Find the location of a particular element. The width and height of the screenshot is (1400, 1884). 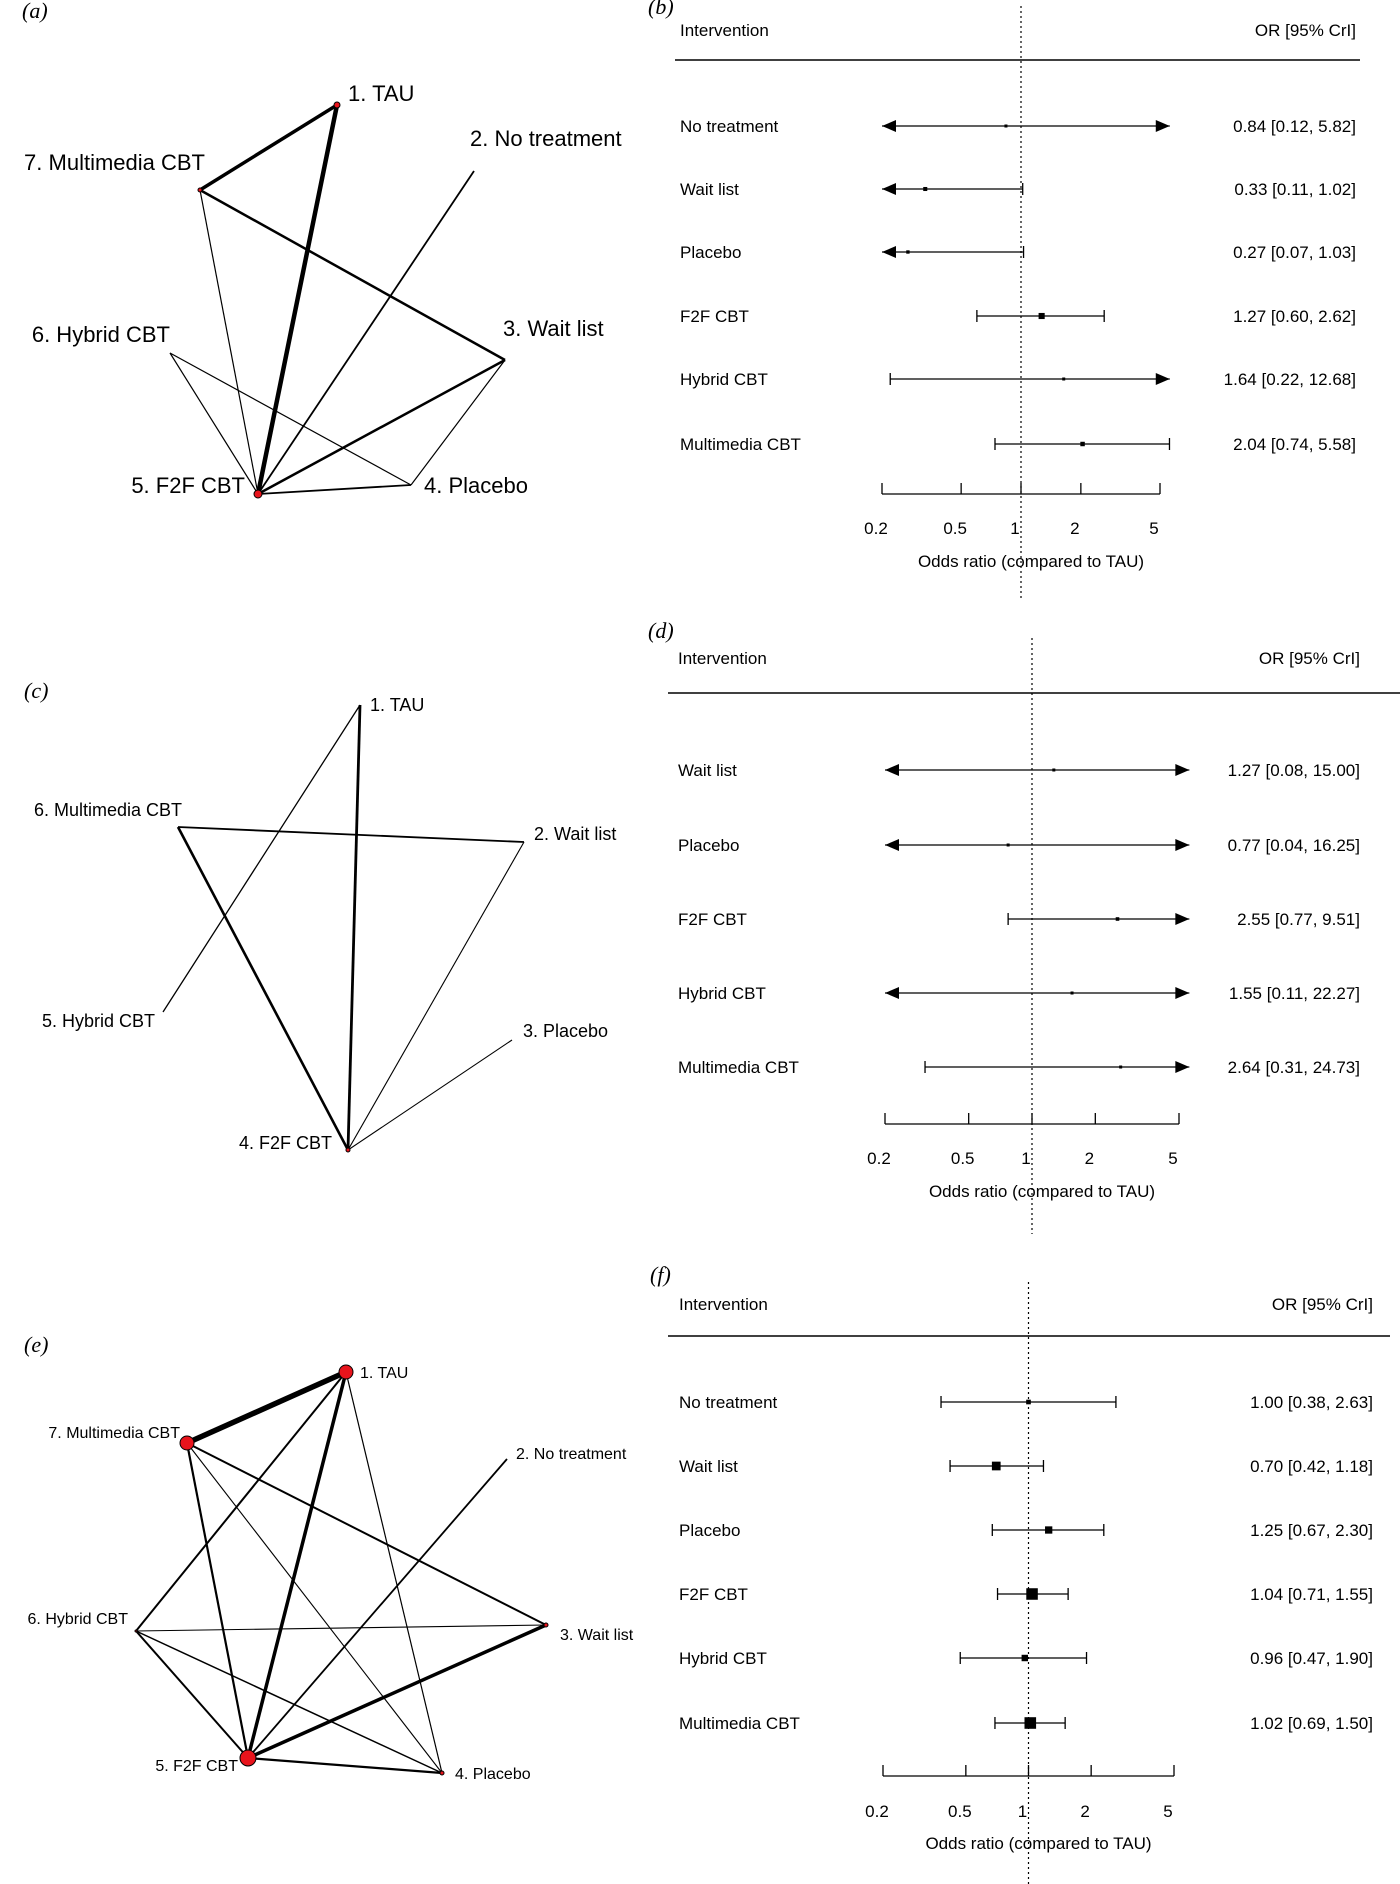

forest-row: Multimedia CBT 2.64 [0.31, 24.73] is located at coordinates (1019, 1067).